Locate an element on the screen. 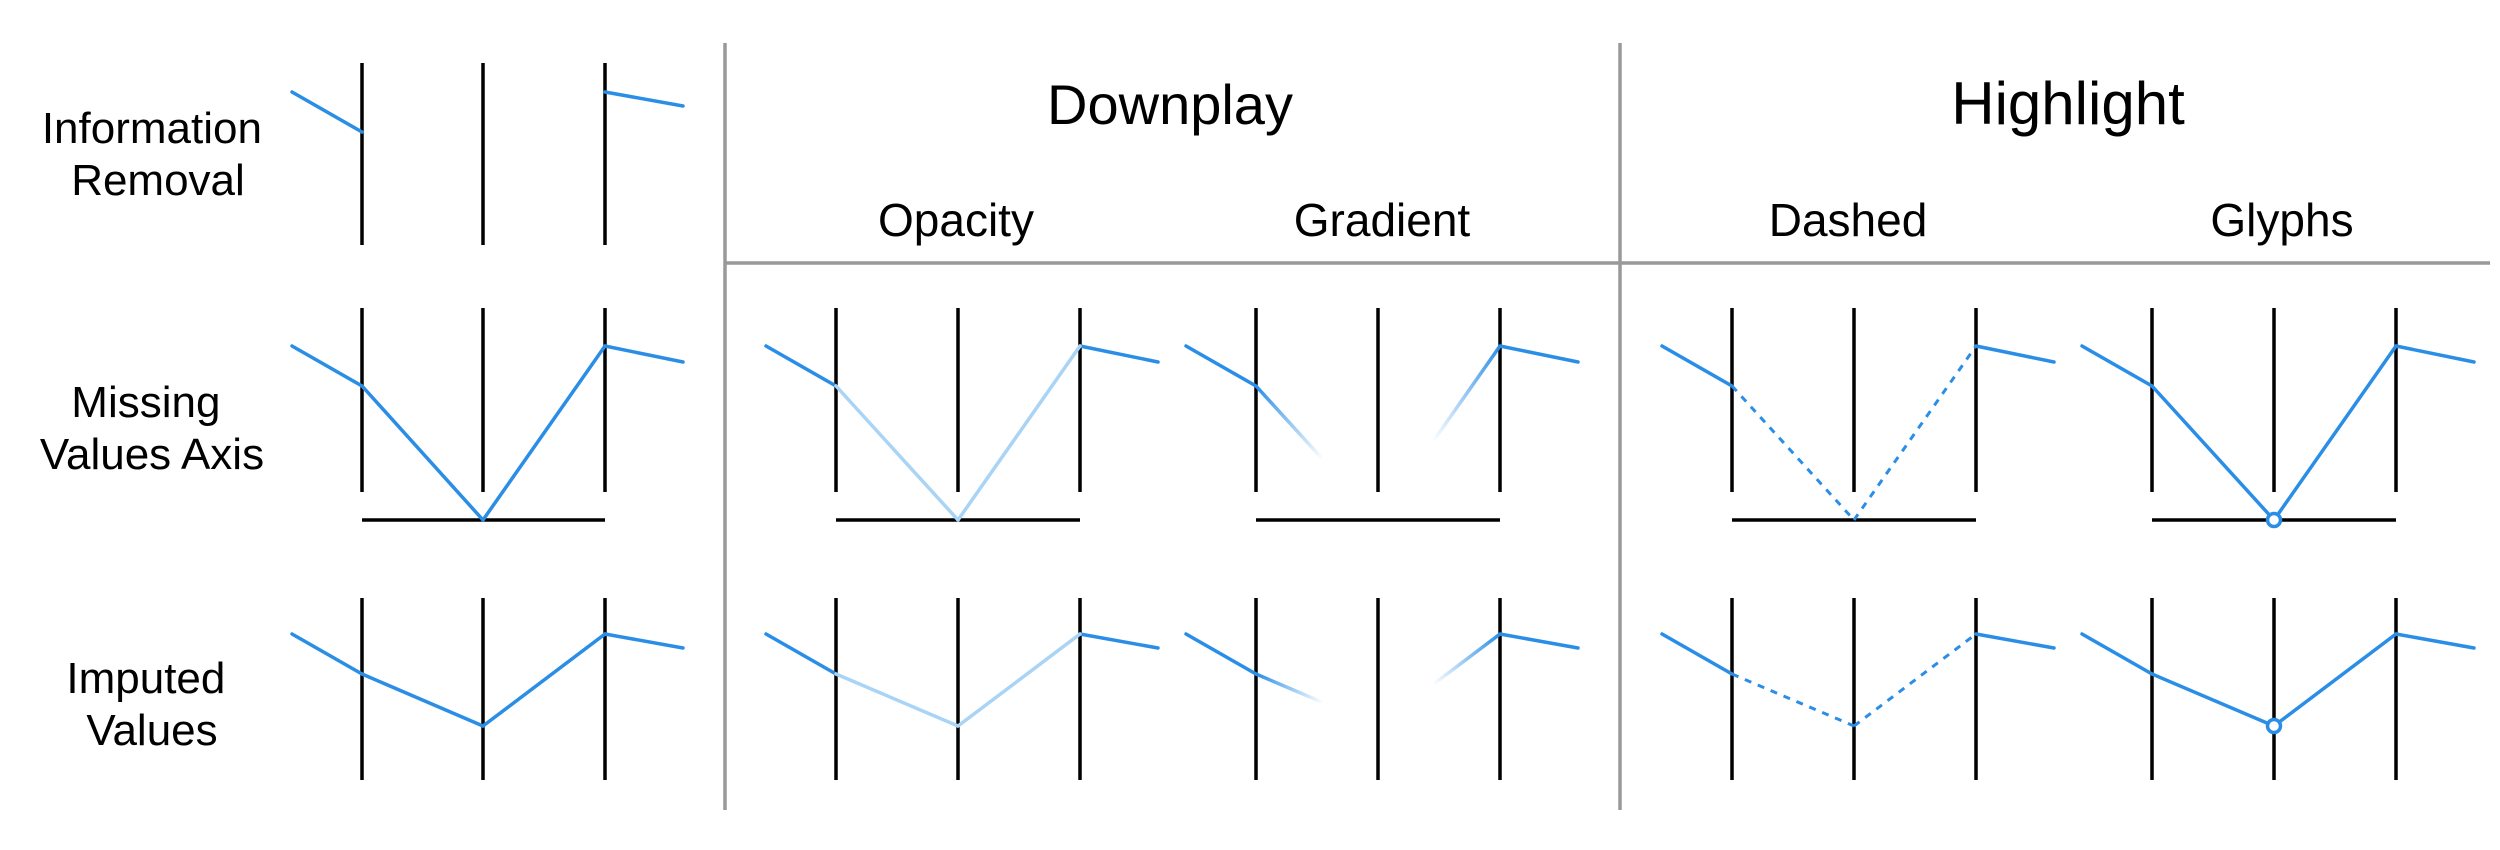  panel-imputed-gradient is located at coordinates (1382, 689).